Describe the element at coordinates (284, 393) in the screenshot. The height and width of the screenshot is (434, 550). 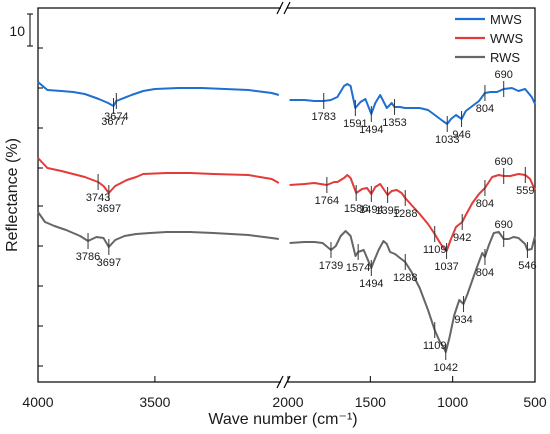
I see `x-axis-ticks: 4000 3500 2000 1500 1000 500` at that location.